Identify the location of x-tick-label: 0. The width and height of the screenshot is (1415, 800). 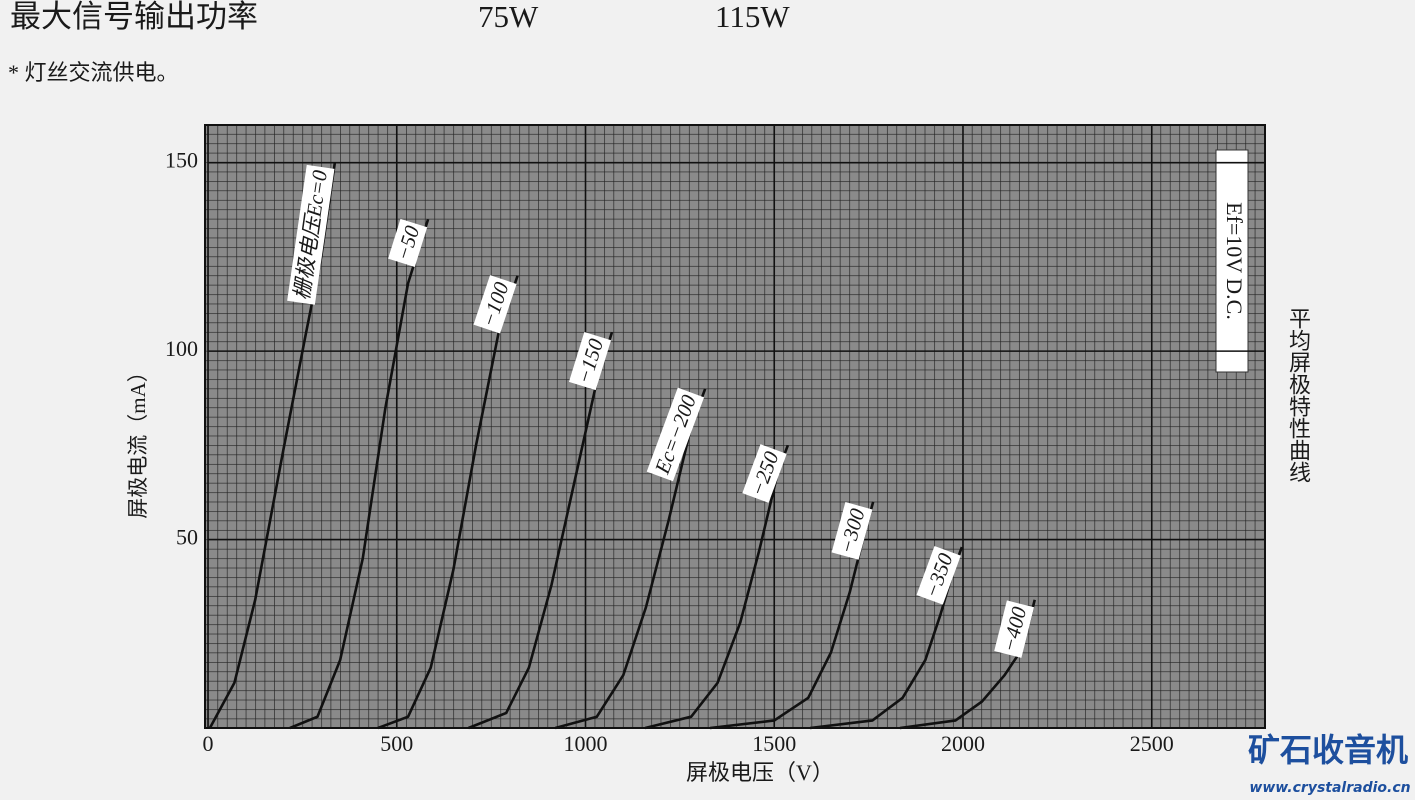
(208, 743).